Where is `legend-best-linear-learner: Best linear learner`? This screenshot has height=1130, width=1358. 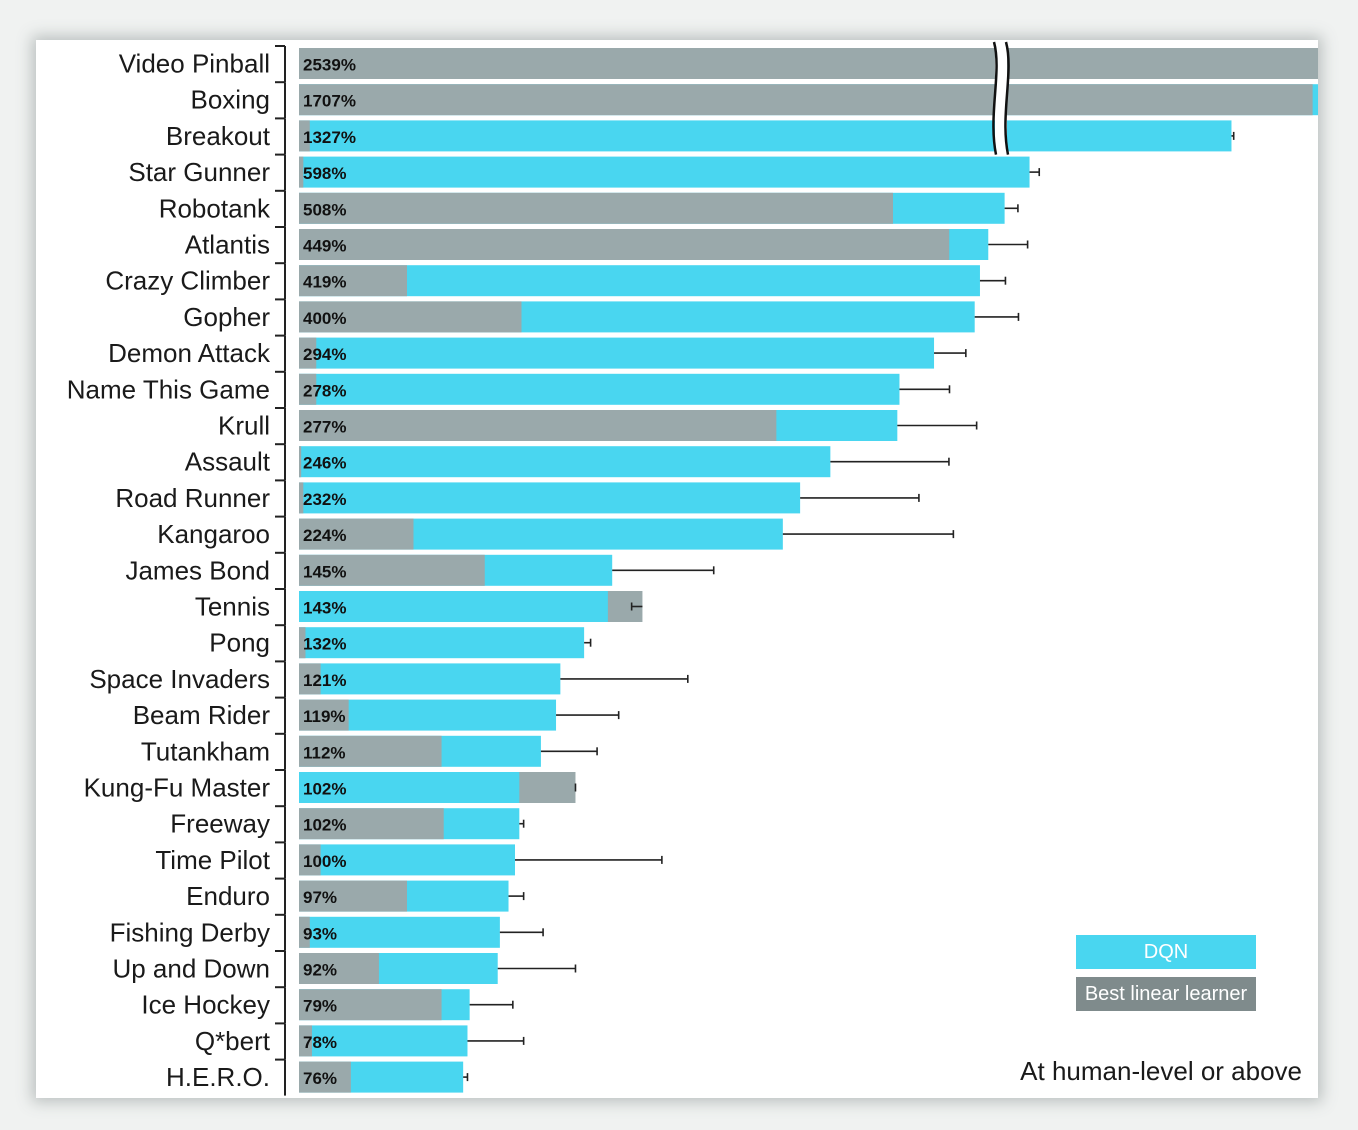
legend-best-linear-learner: Best linear learner is located at coordinates (1166, 994).